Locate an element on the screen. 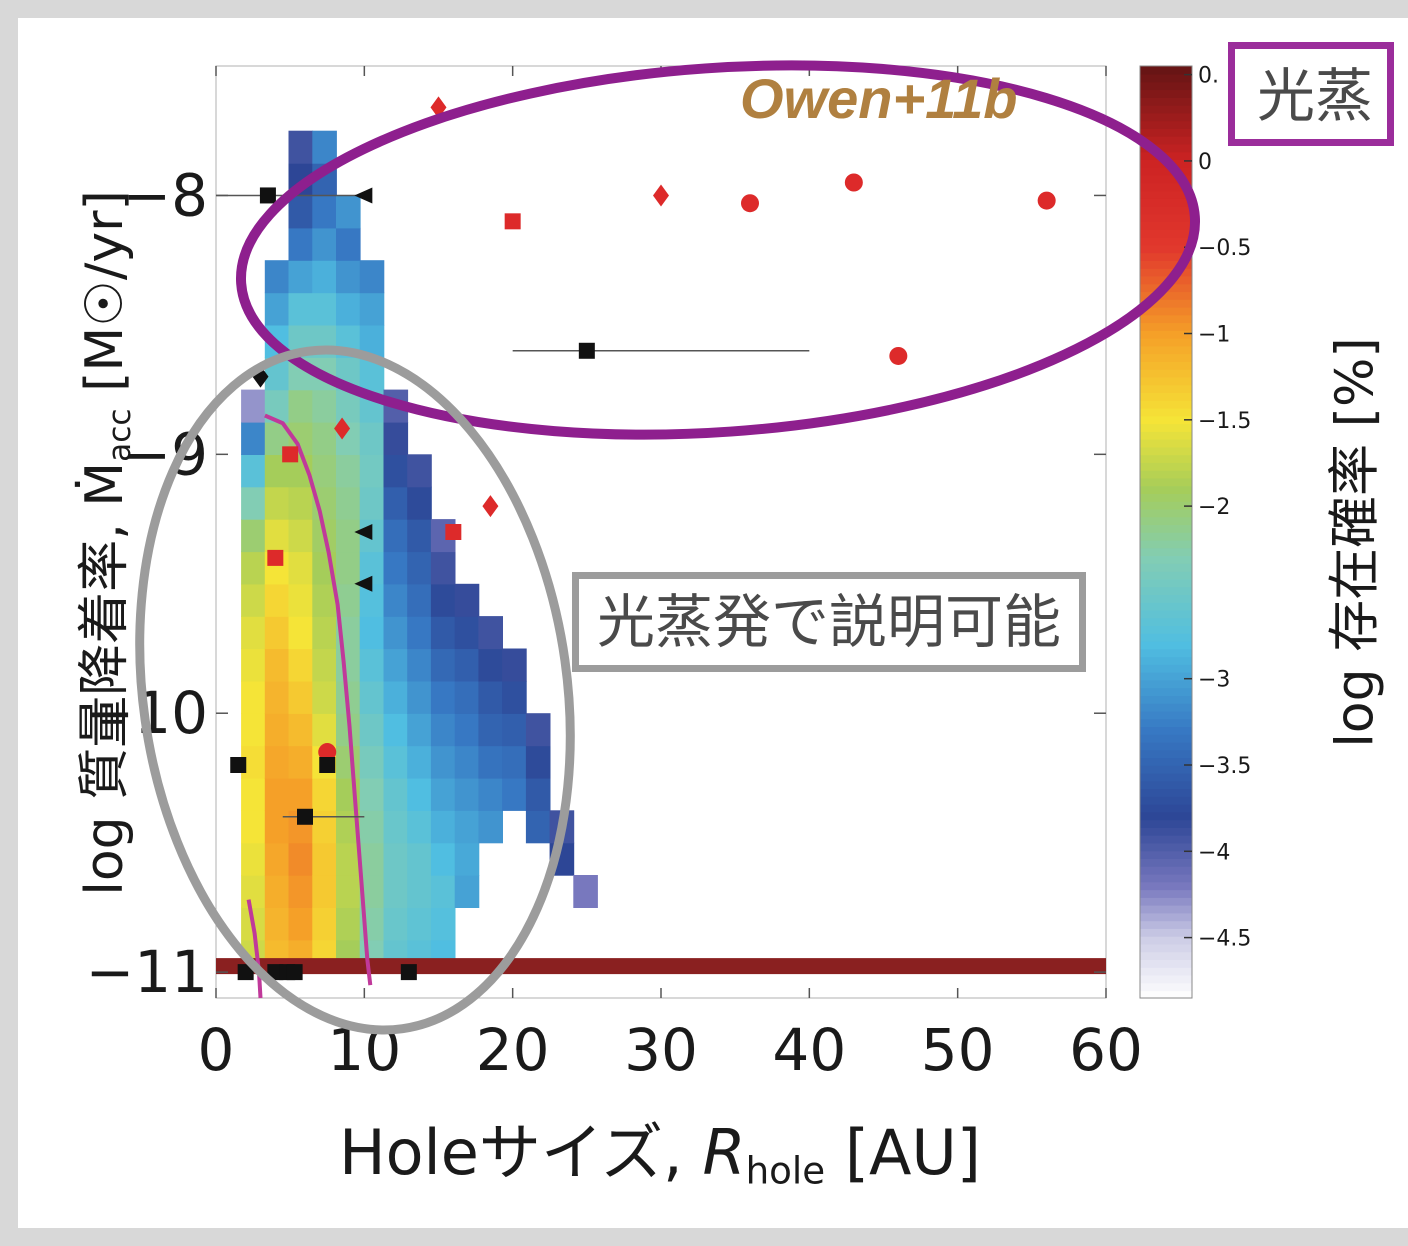  colorbar-tick-label: −4.5 is located at coordinates (1224, 939).